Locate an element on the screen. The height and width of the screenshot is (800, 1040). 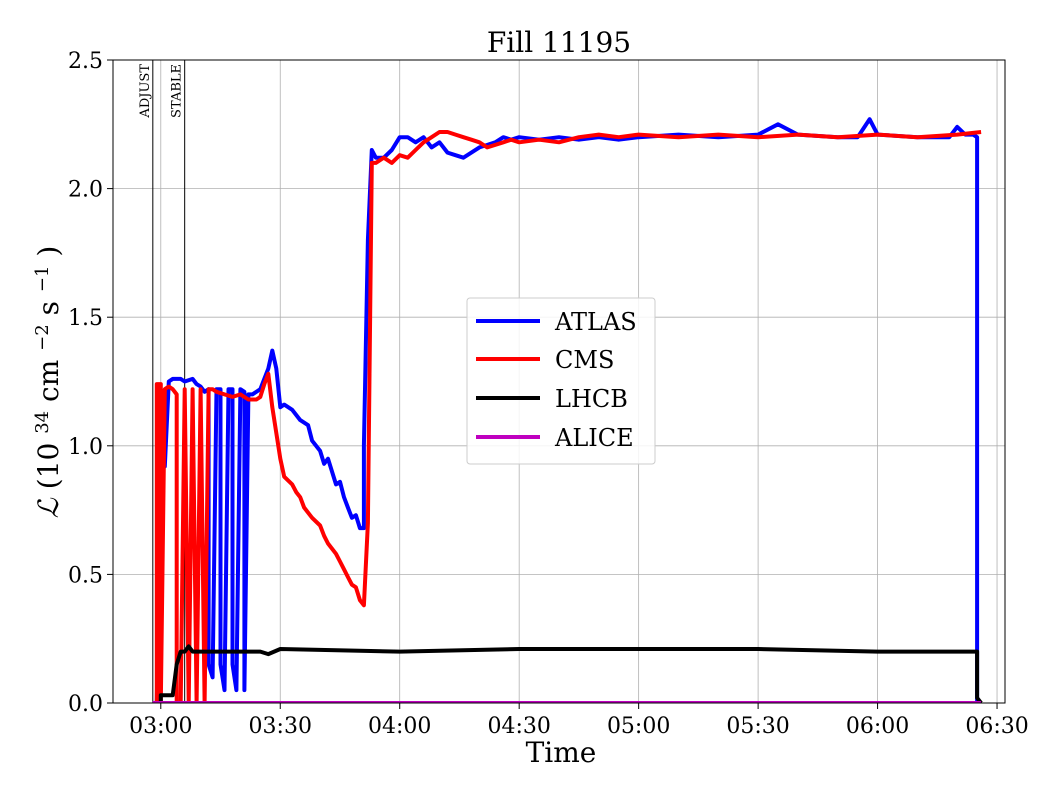
x-axis-label: Time is located at coordinates (561, 752).